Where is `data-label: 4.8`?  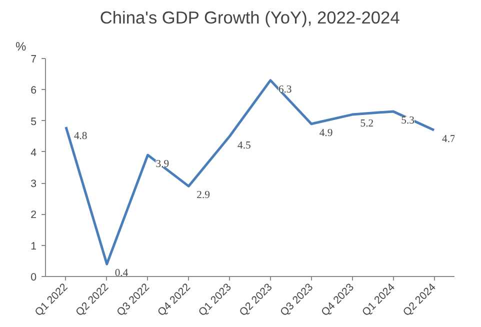 data-label: 4.8 is located at coordinates (81, 136).